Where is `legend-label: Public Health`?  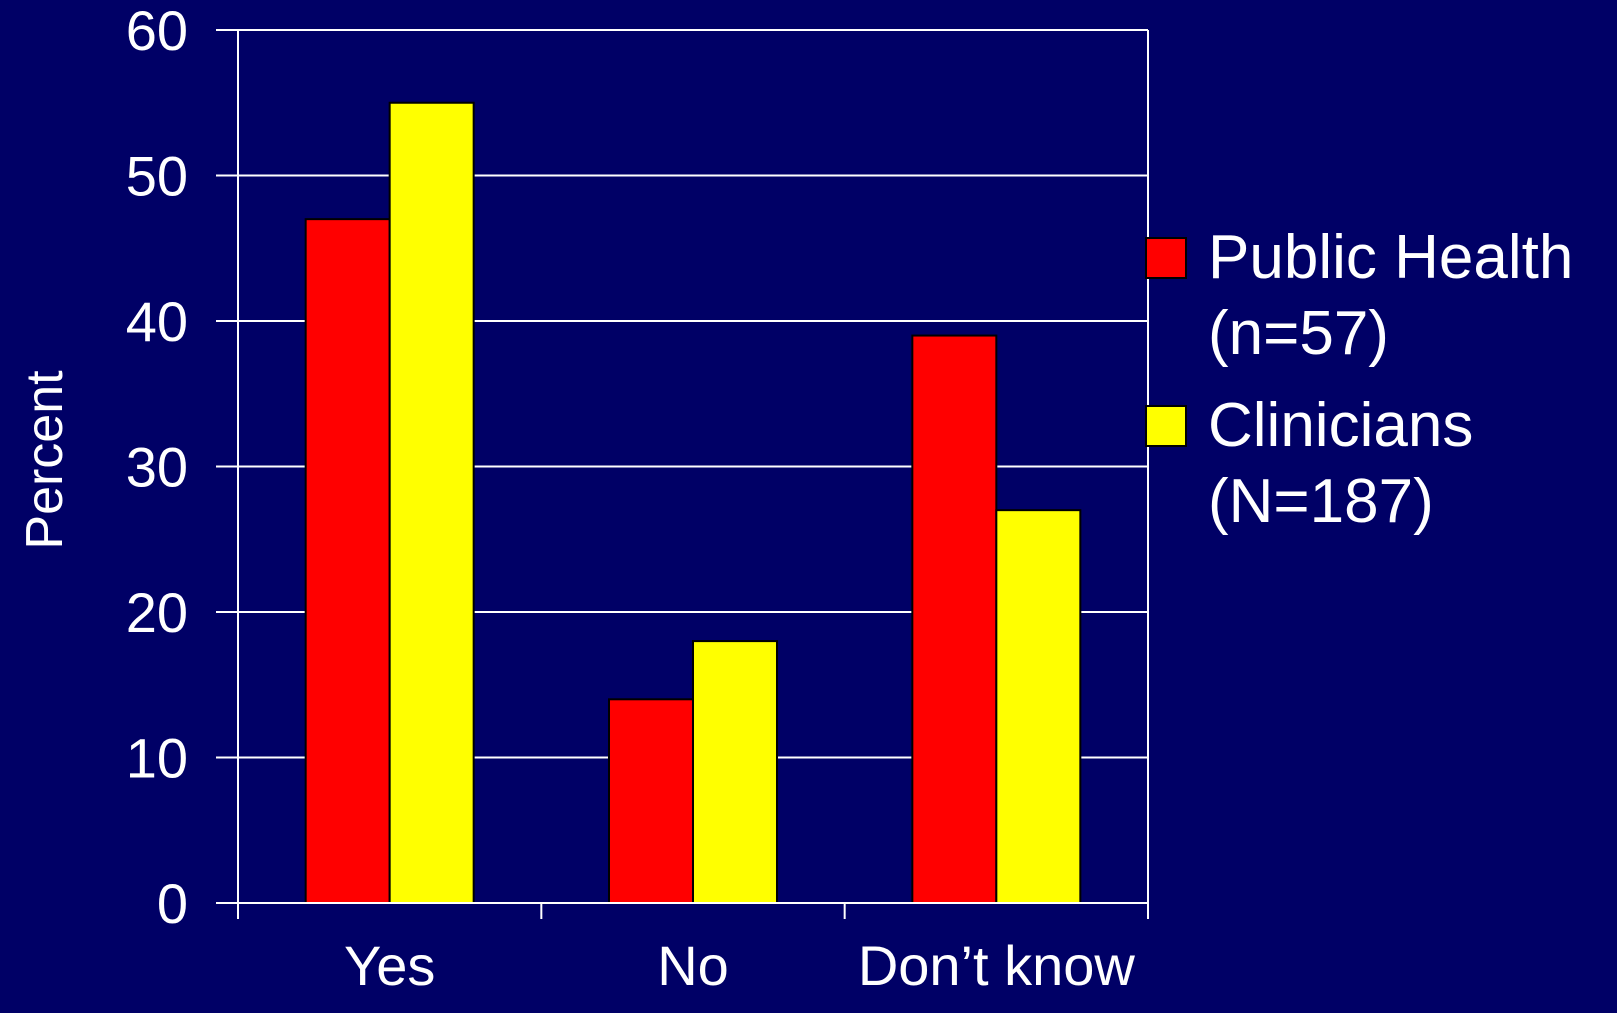 legend-label: Public Health is located at coordinates (1390, 257).